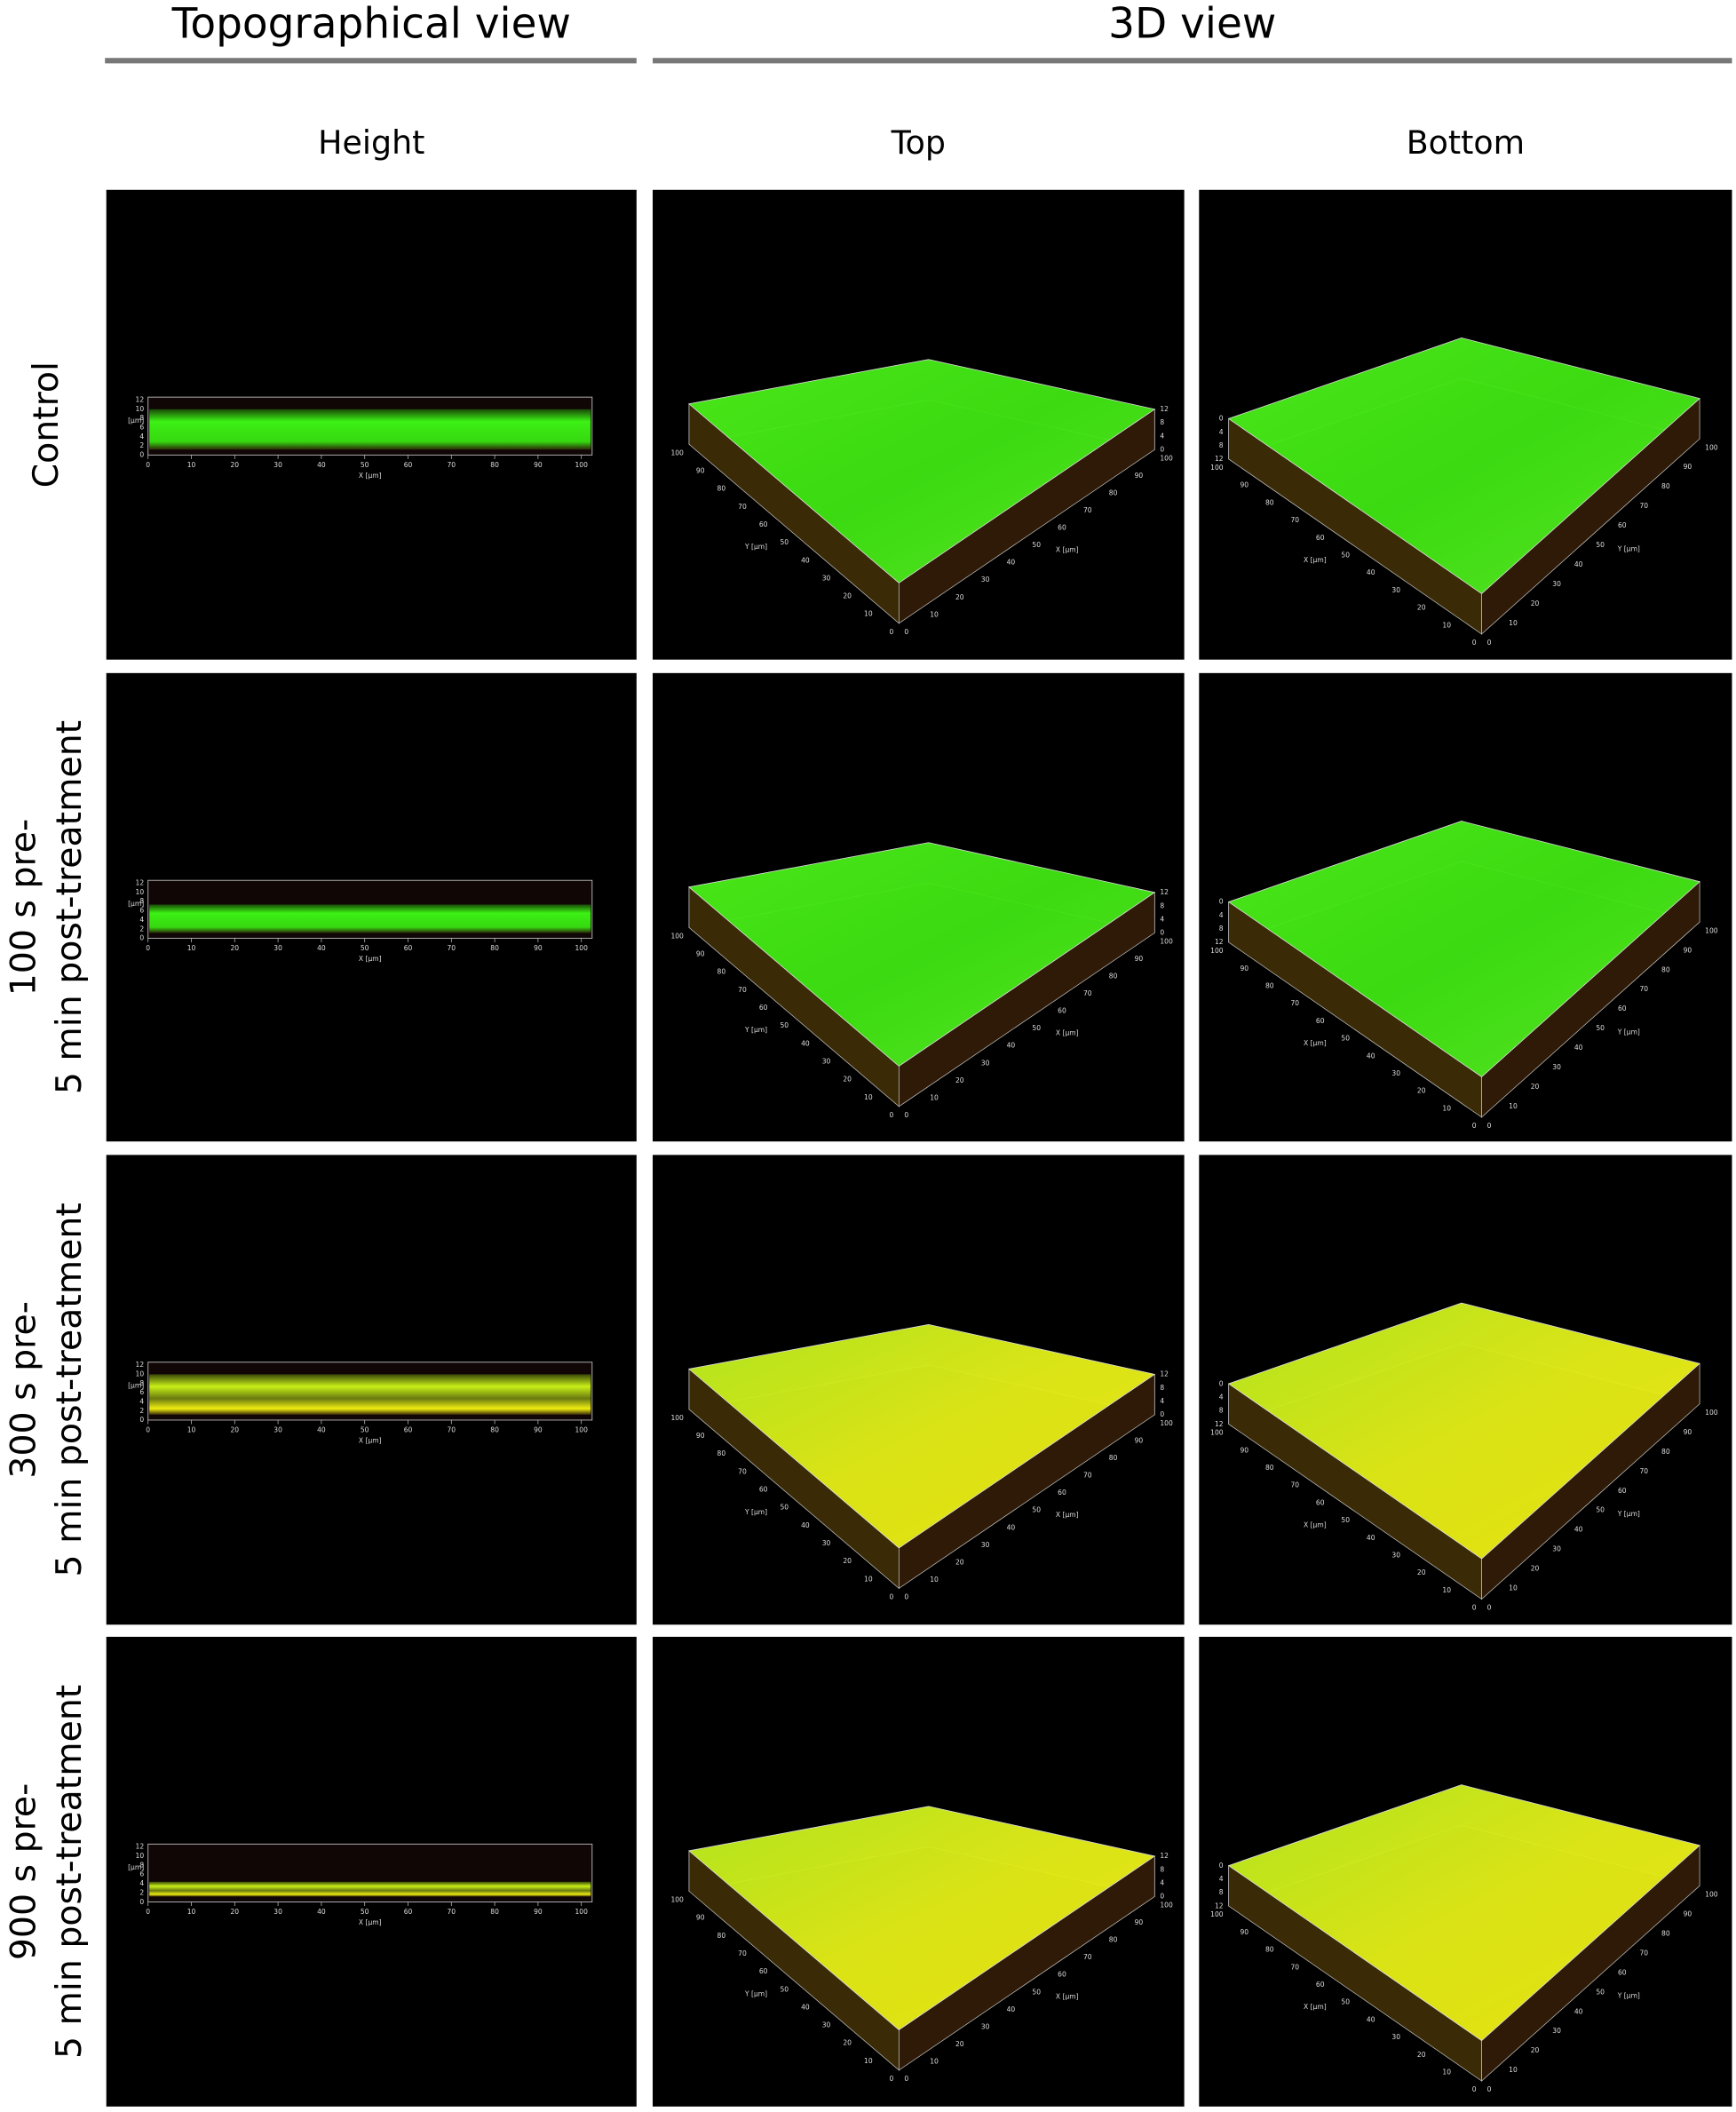  What do you see at coordinates (1087, 1957) in the screenshot?
I see `x-tick-label: 70` at bounding box center [1087, 1957].